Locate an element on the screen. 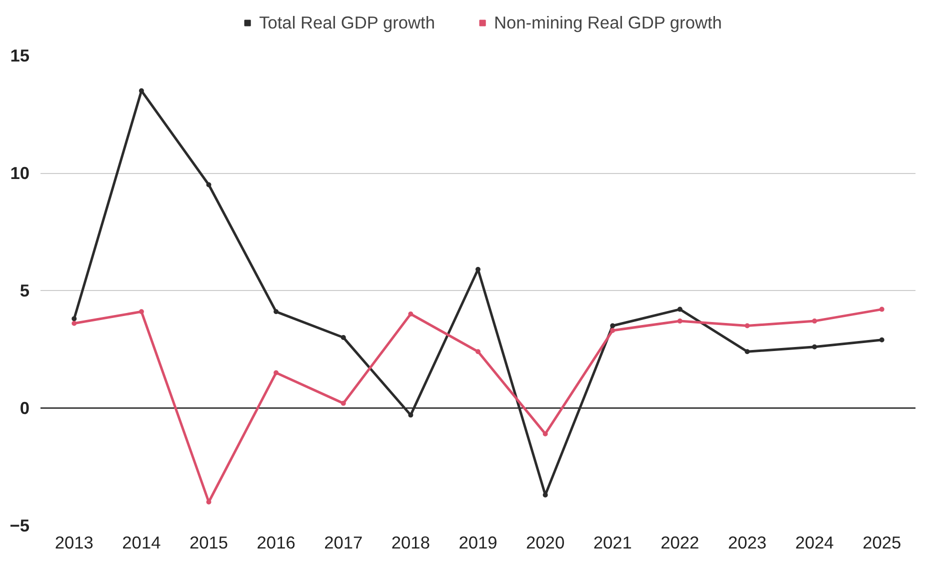  x-tick-label: 2023 is located at coordinates (747, 542).